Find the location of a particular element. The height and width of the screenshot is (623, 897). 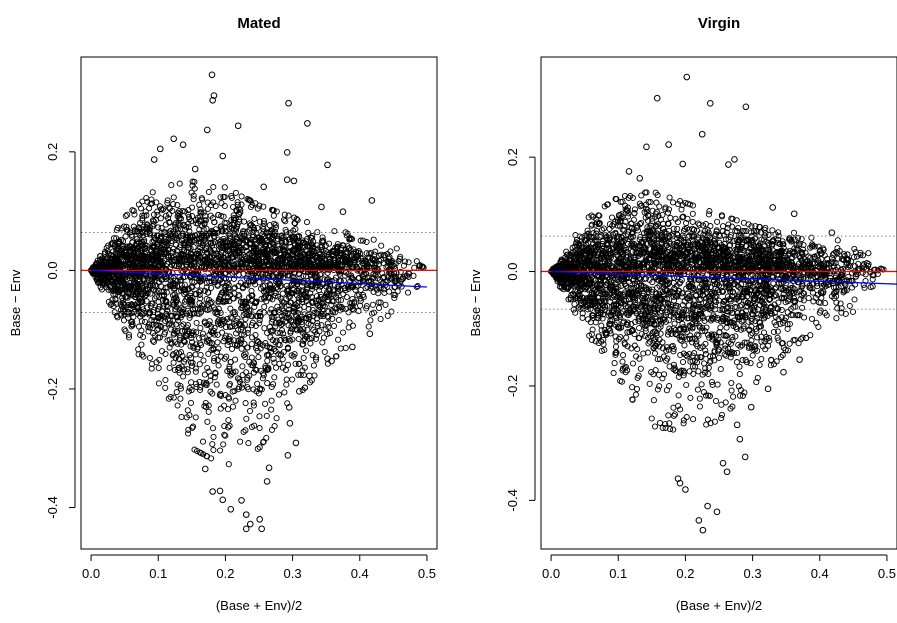

scatter-point is located at coordinates (327, 165).